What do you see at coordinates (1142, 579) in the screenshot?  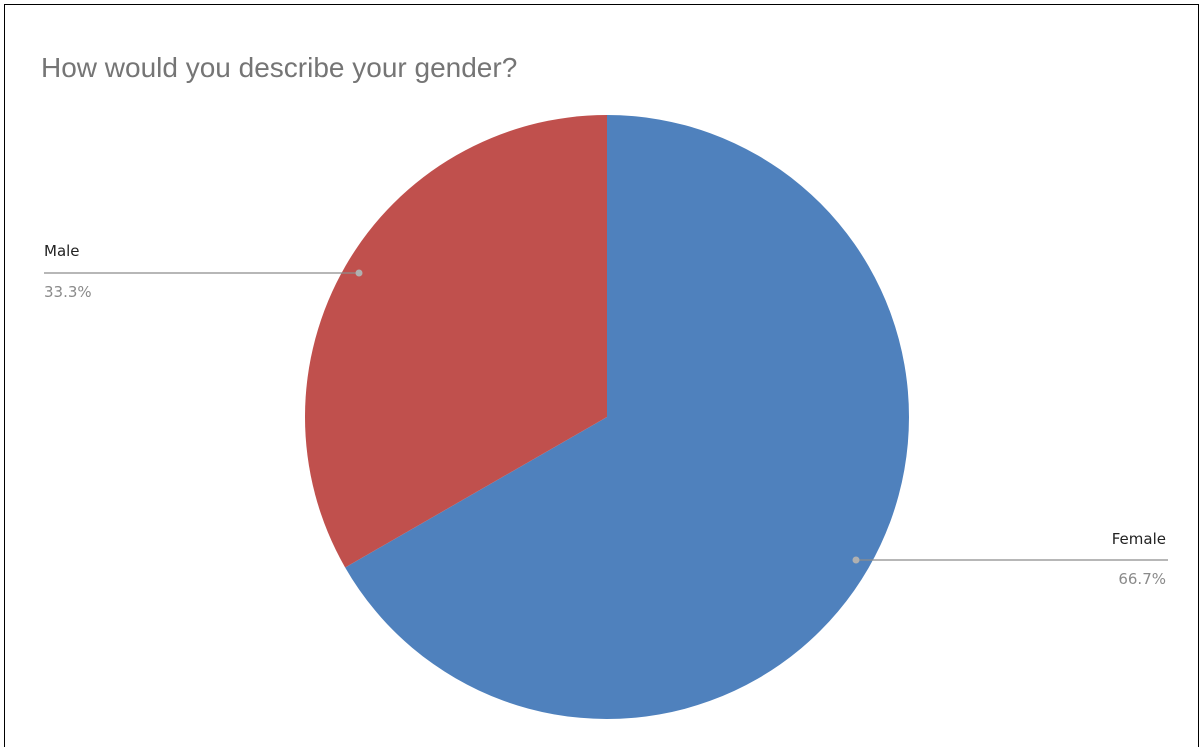 I see `slice-percent-female: 66.7%` at bounding box center [1142, 579].